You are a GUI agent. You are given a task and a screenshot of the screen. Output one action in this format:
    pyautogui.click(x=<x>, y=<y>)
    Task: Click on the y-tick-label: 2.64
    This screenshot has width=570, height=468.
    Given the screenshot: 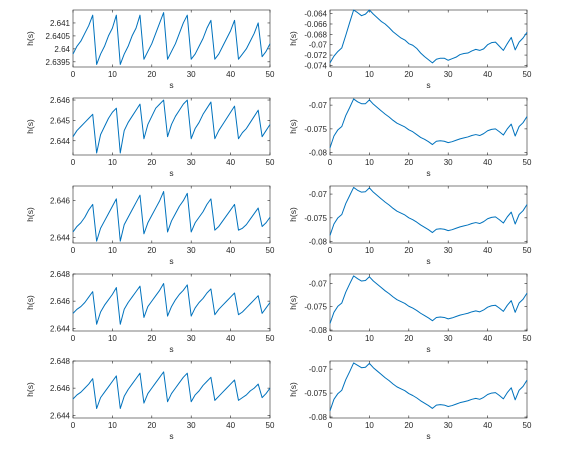 What is the action you would take?
    pyautogui.click(x=62, y=49)
    